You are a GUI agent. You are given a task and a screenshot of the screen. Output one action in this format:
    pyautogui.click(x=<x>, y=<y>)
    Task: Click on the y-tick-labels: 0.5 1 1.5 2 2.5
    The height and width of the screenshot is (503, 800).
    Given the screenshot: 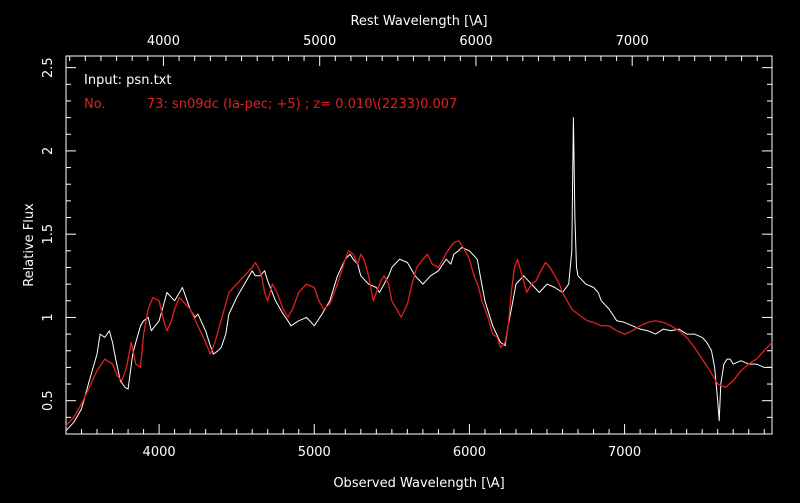 What is the action you would take?
    pyautogui.click(x=48, y=234)
    